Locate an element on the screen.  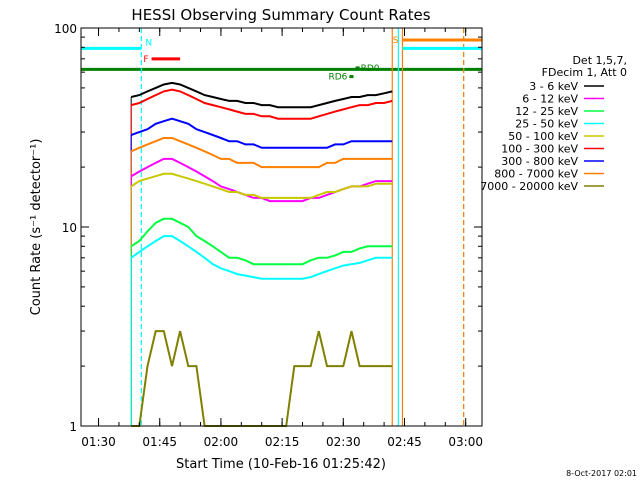
y-tick-label-1: 10 is located at coordinates (69, 228).